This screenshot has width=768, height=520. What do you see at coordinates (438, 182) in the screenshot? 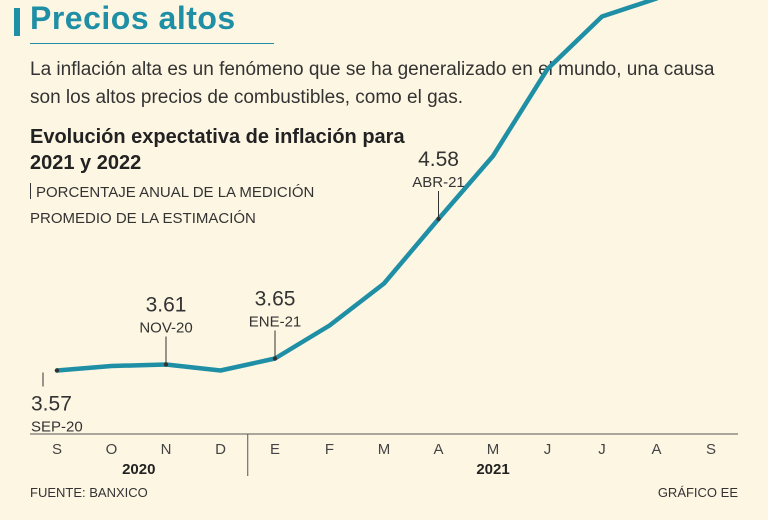
I see `annotation-date: ABR-21` at bounding box center [438, 182].